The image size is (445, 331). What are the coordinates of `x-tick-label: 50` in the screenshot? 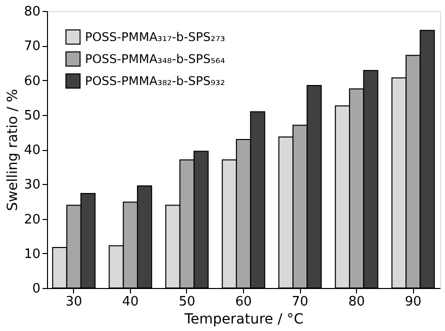 It's located at (187, 302).